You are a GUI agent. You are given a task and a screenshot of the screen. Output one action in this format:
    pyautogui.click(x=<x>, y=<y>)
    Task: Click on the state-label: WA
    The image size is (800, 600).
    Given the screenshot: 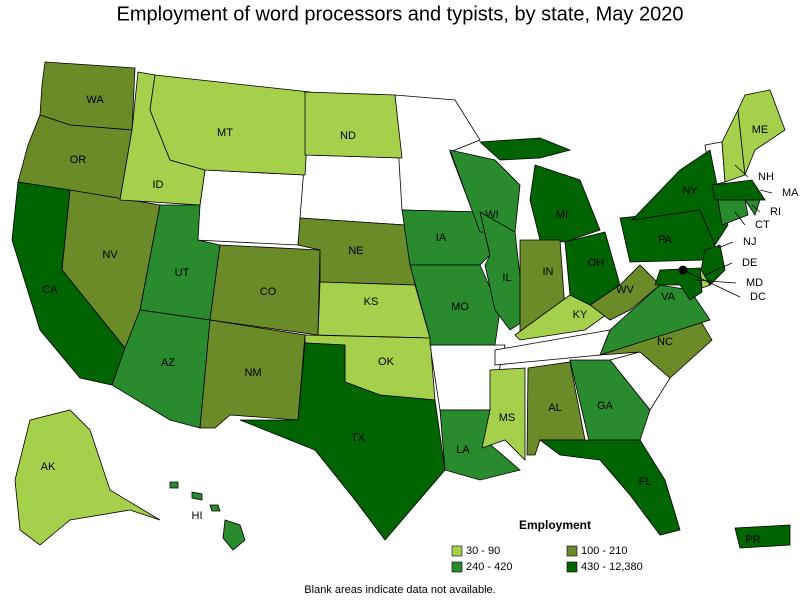 What is the action you would take?
    pyautogui.click(x=95, y=100)
    